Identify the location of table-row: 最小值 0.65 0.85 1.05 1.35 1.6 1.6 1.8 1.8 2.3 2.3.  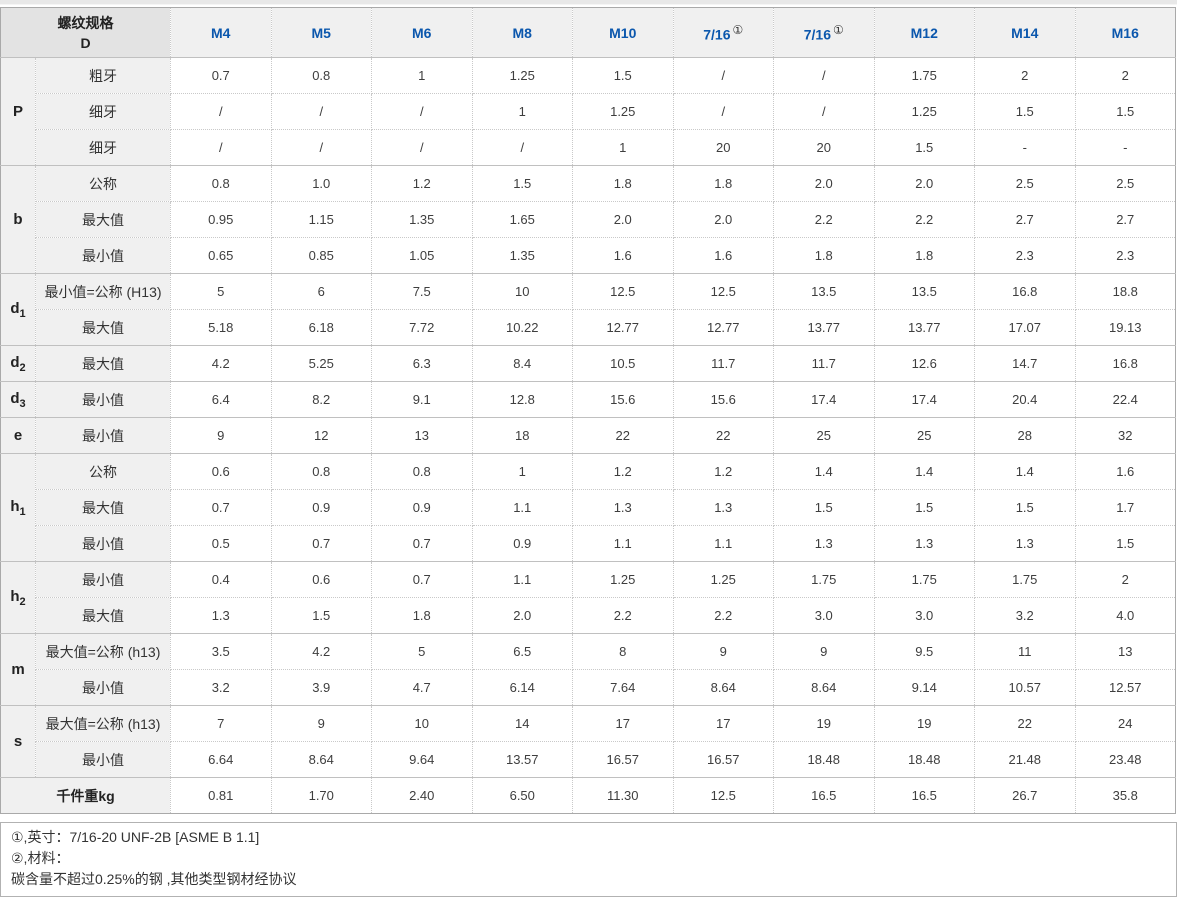
(588, 255).